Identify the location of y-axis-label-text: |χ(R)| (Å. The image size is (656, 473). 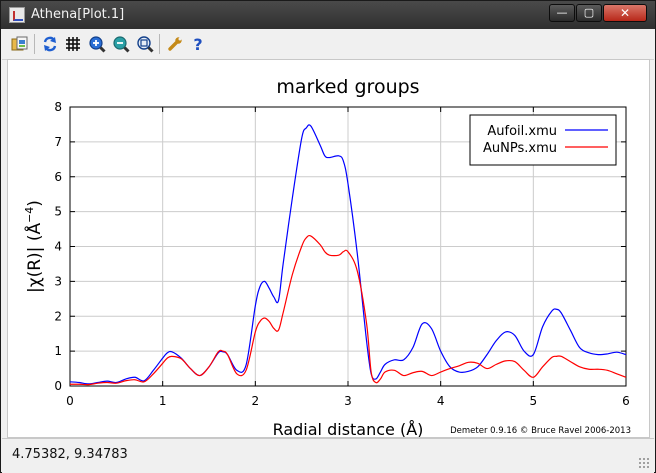
(34, 258).